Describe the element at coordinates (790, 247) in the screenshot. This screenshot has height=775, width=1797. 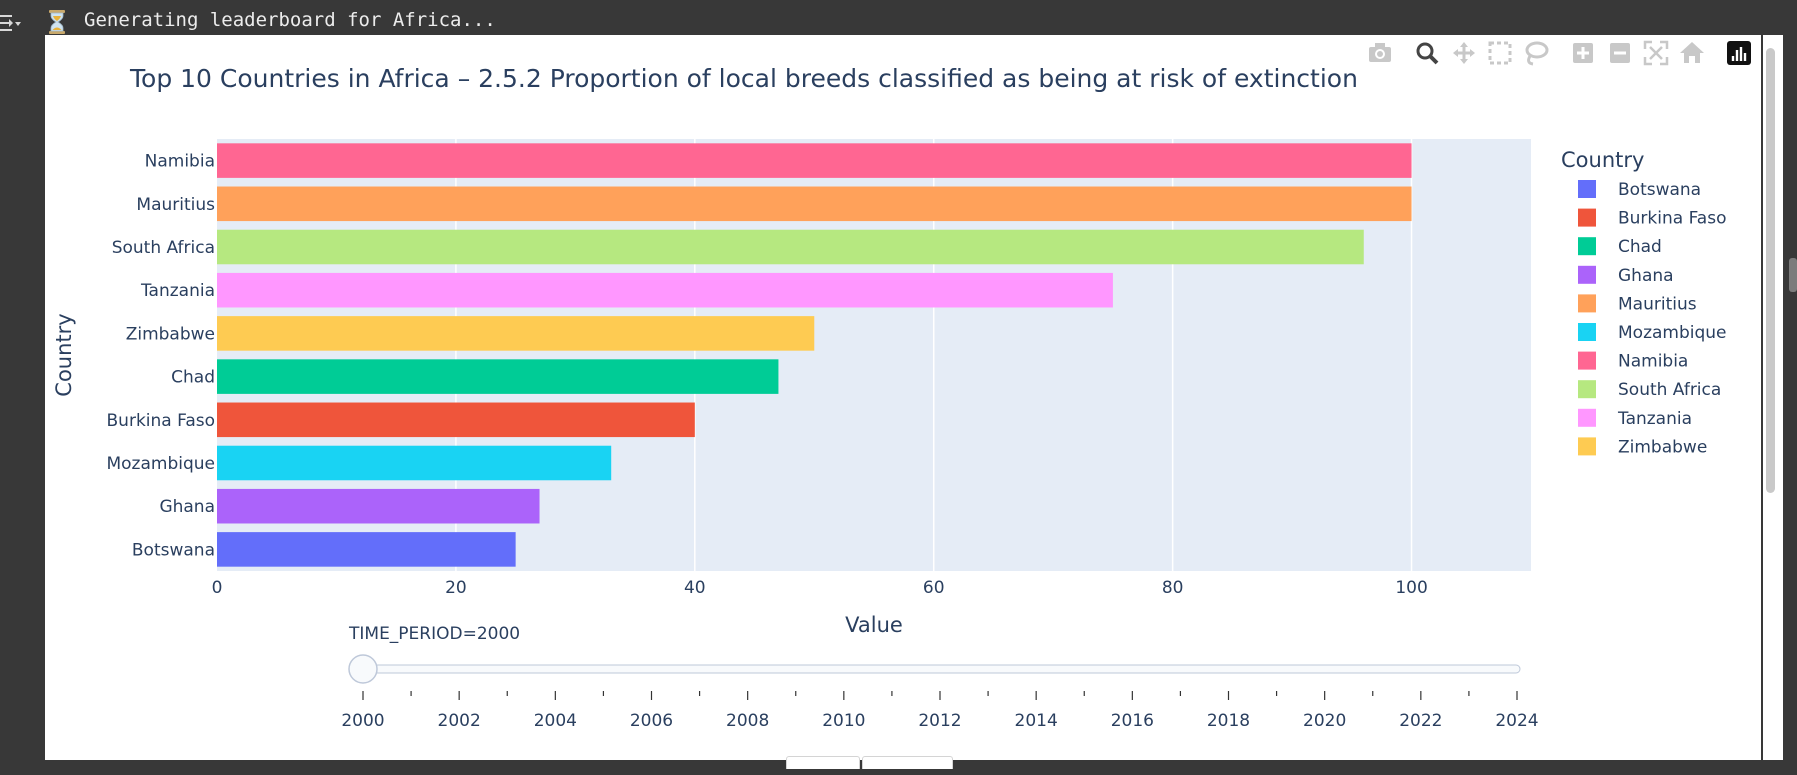
I see `bar-south-africa` at that location.